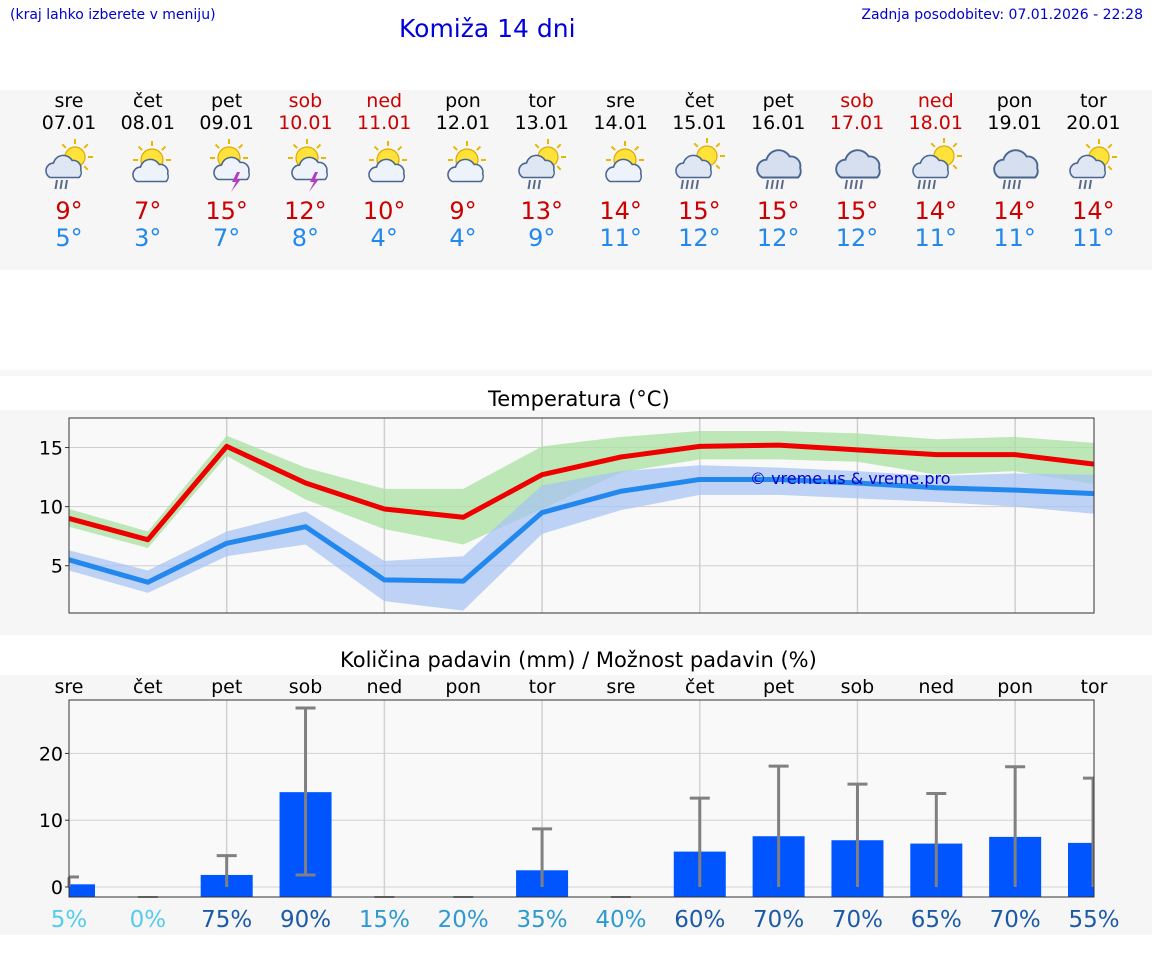 This screenshot has height=975, width=1152. I want to click on day-forecast: pon 12.01 9° 4°, so click(463, 171).